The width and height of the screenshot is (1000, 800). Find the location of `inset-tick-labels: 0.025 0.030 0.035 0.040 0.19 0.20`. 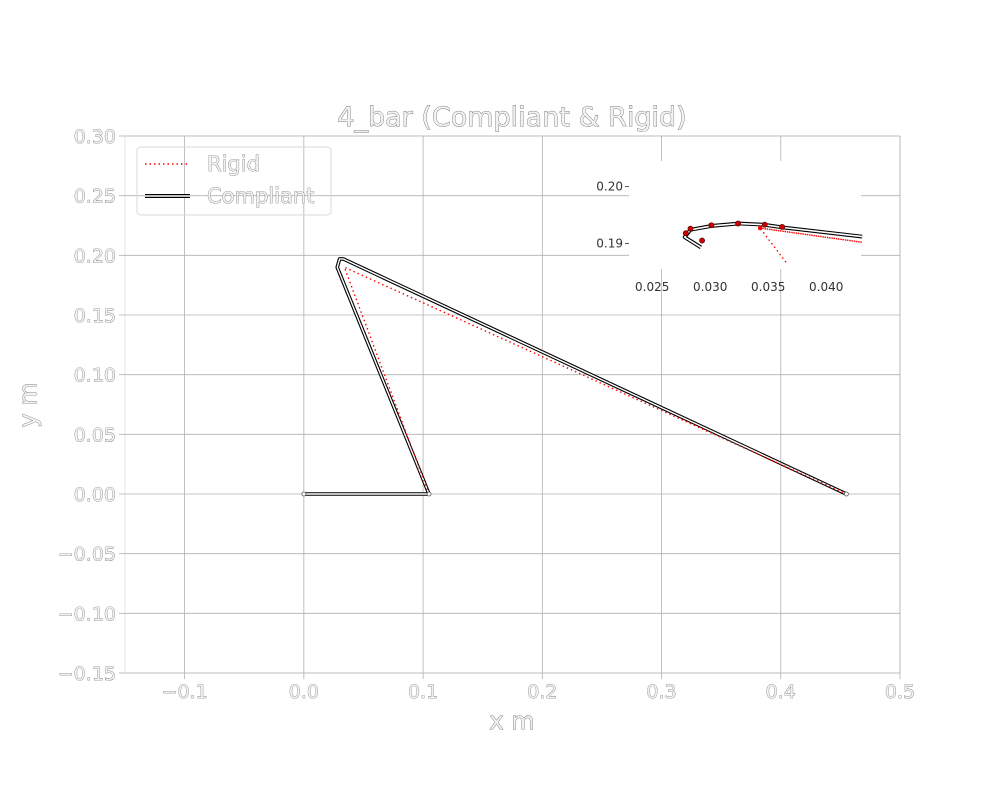

inset-tick-labels: 0.025 0.030 0.035 0.040 0.19 0.20 is located at coordinates (719, 237).